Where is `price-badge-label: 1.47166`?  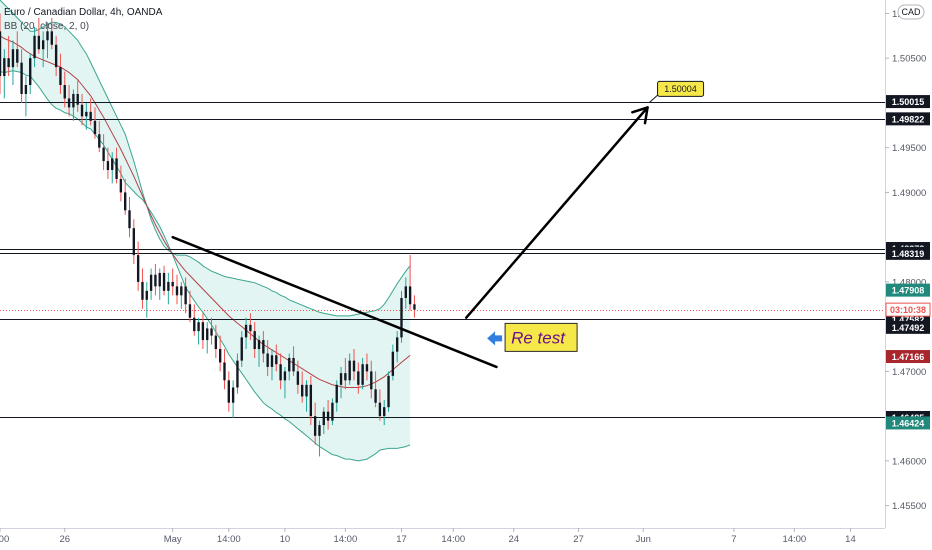 price-badge-label: 1.47166 is located at coordinates (908, 357).